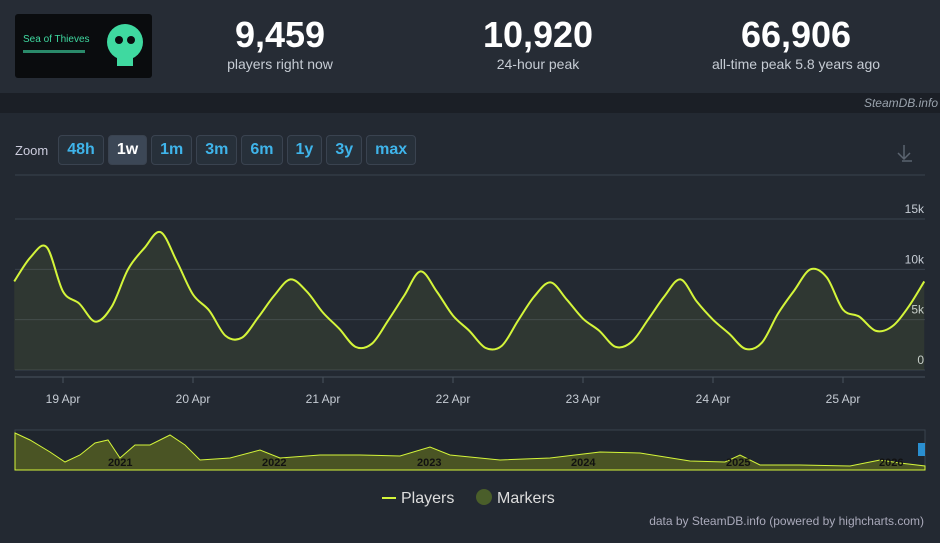 The height and width of the screenshot is (543, 940). I want to click on download-icon, so click(904, 153).